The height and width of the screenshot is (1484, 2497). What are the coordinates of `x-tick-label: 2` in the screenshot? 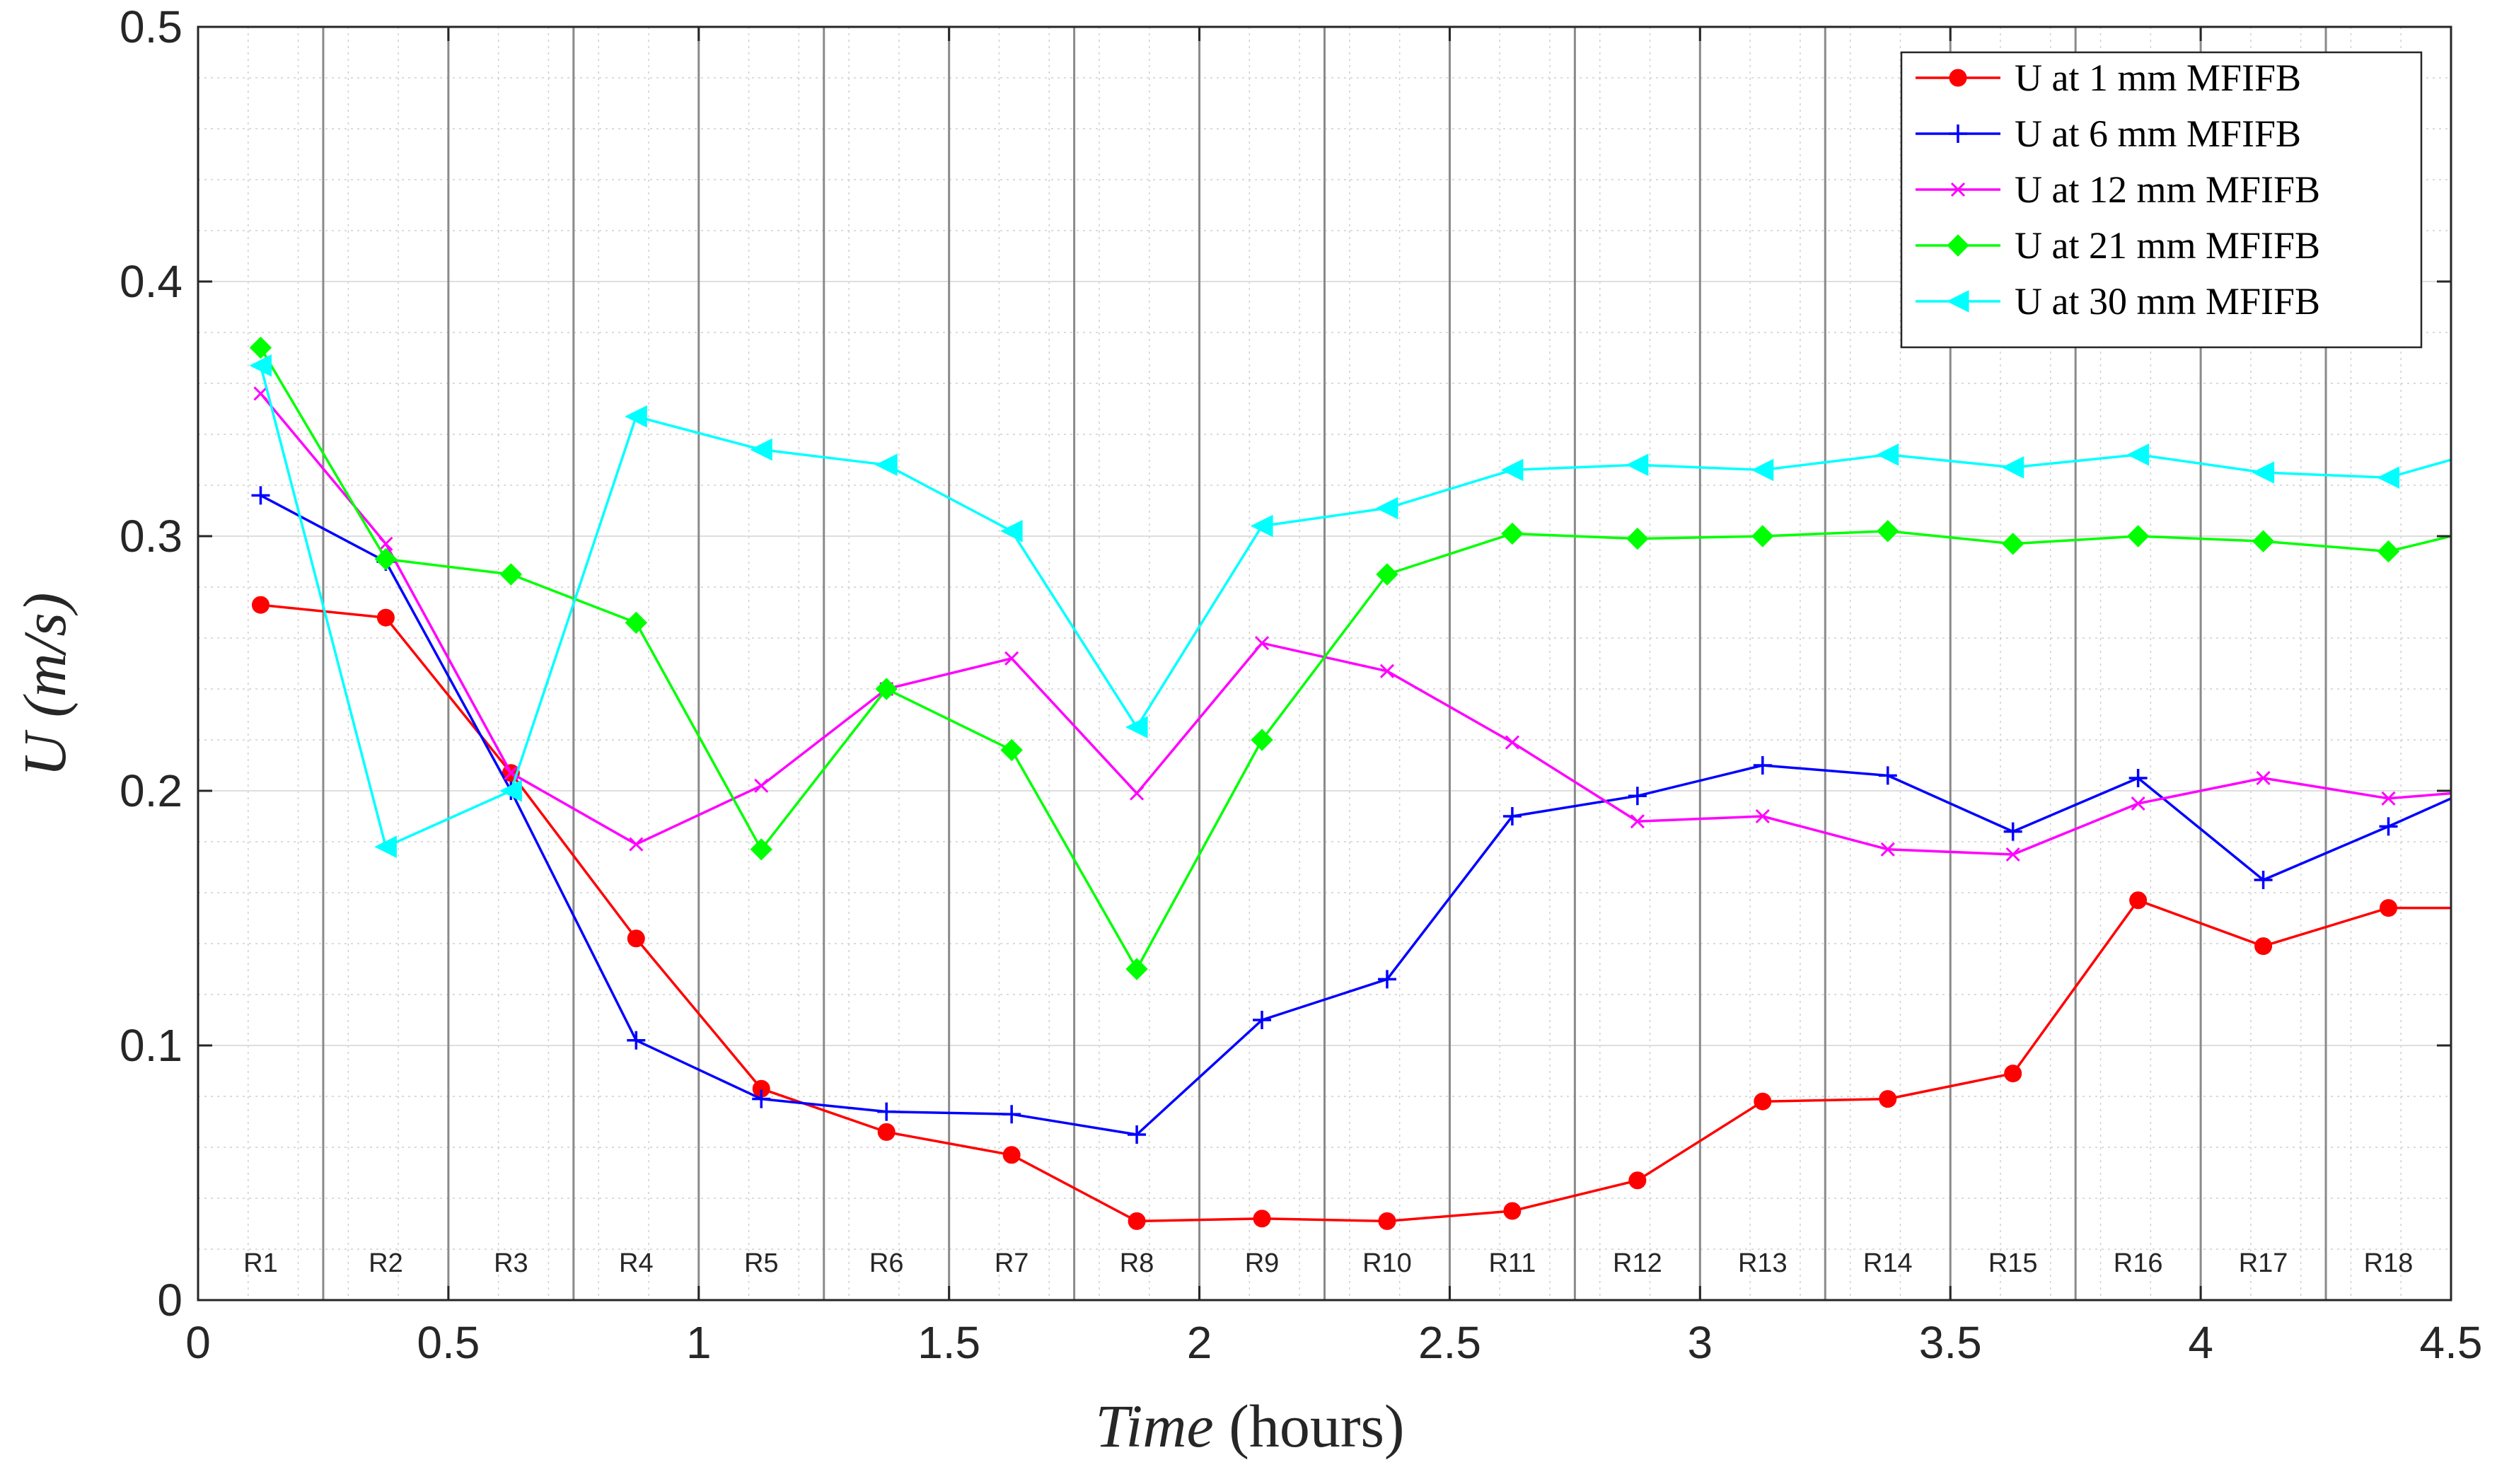 It's located at (1199, 1342).